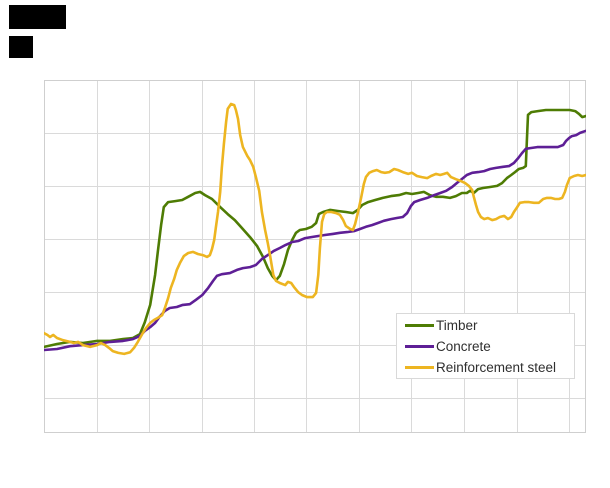  Describe the element at coordinates (485, 325) in the screenshot. I see `legend-item-timber: Timber` at that location.